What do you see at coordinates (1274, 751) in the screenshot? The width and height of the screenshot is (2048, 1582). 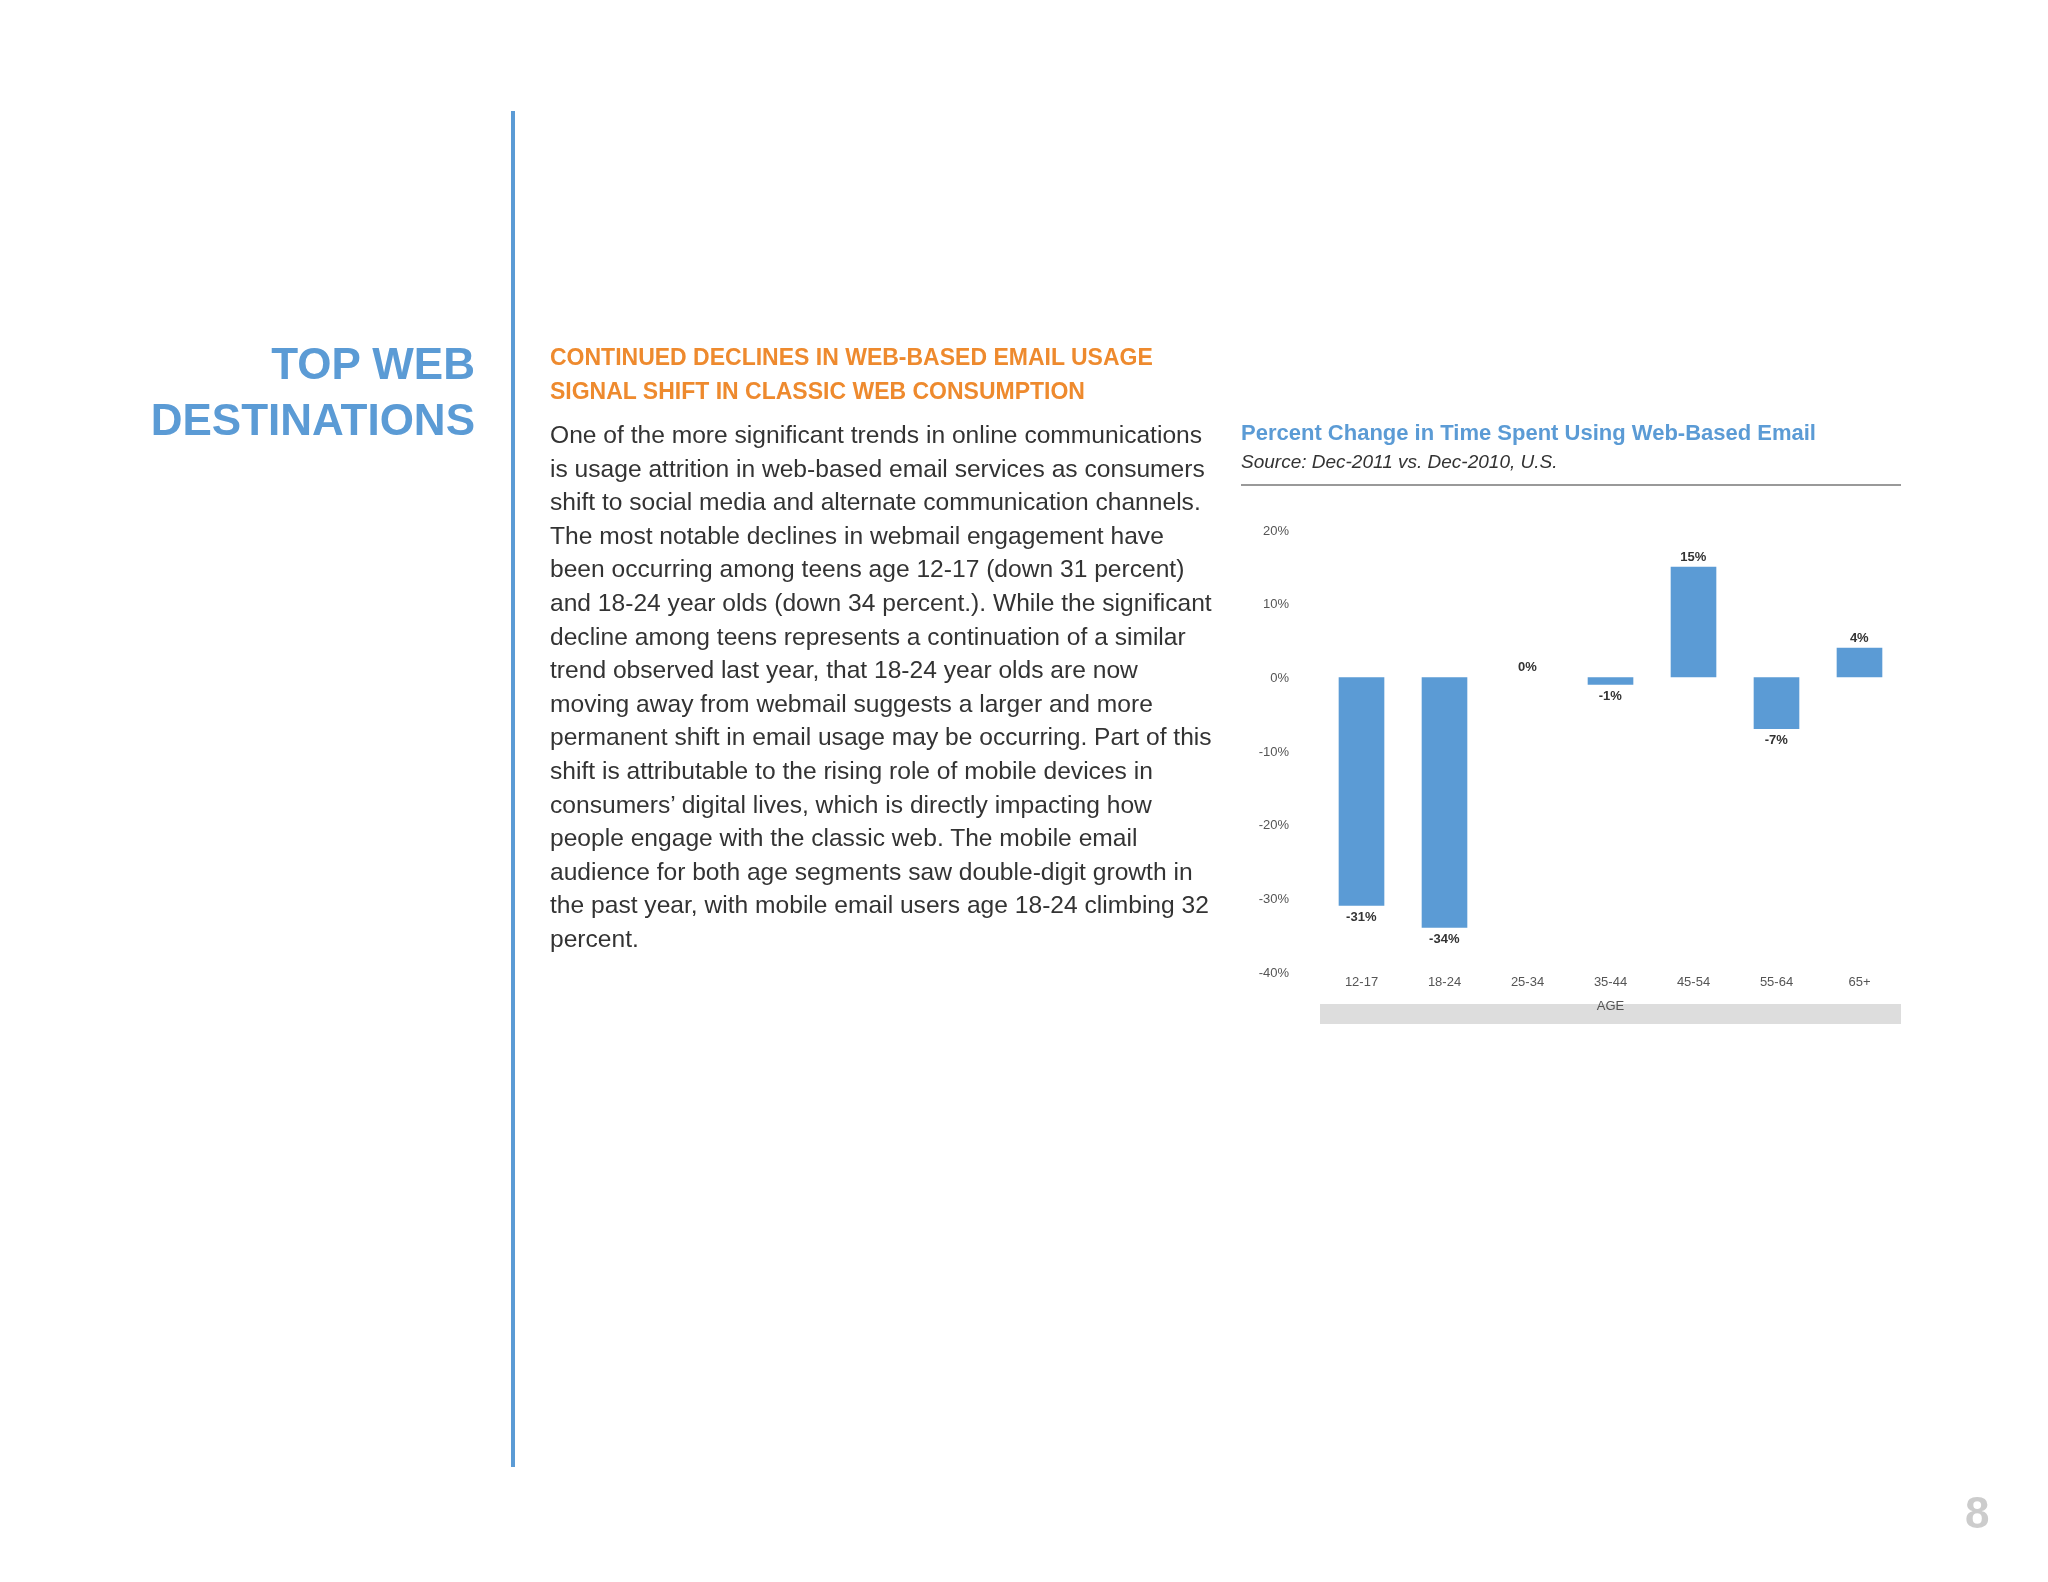 I see `y-tick-label: -10%` at bounding box center [1274, 751].